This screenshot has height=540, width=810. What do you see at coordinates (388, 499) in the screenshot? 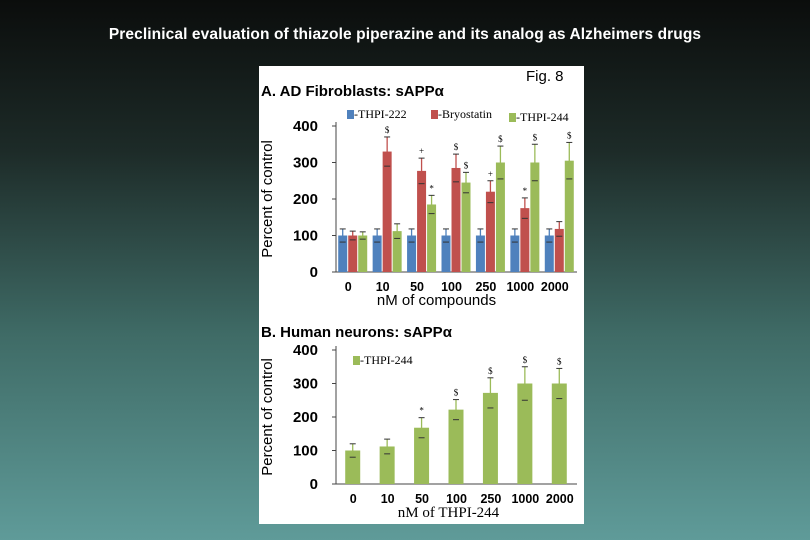
I see `panel-b-x-tick-label: 10` at bounding box center [388, 499].